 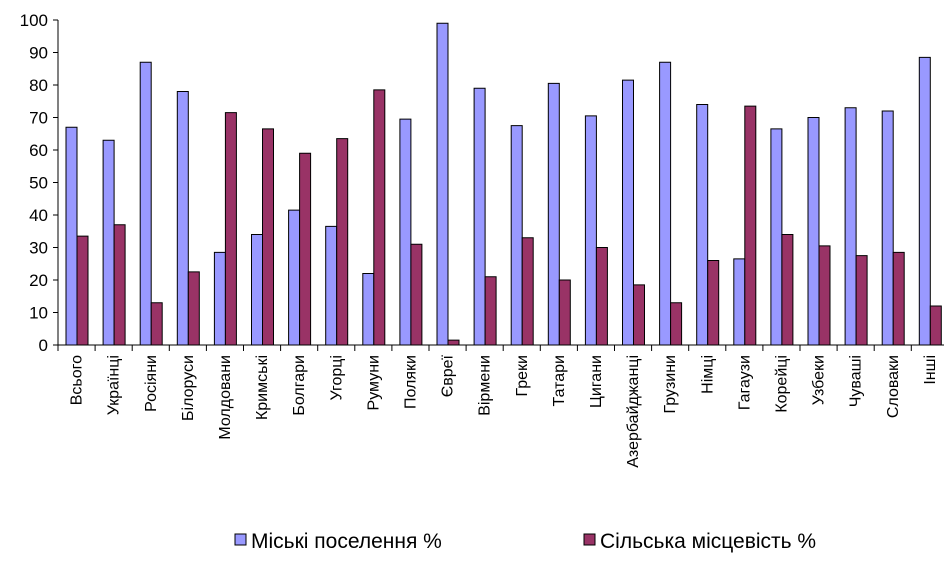 What do you see at coordinates (346, 541) in the screenshot?
I see `legend-label: Міські поселення %` at bounding box center [346, 541].